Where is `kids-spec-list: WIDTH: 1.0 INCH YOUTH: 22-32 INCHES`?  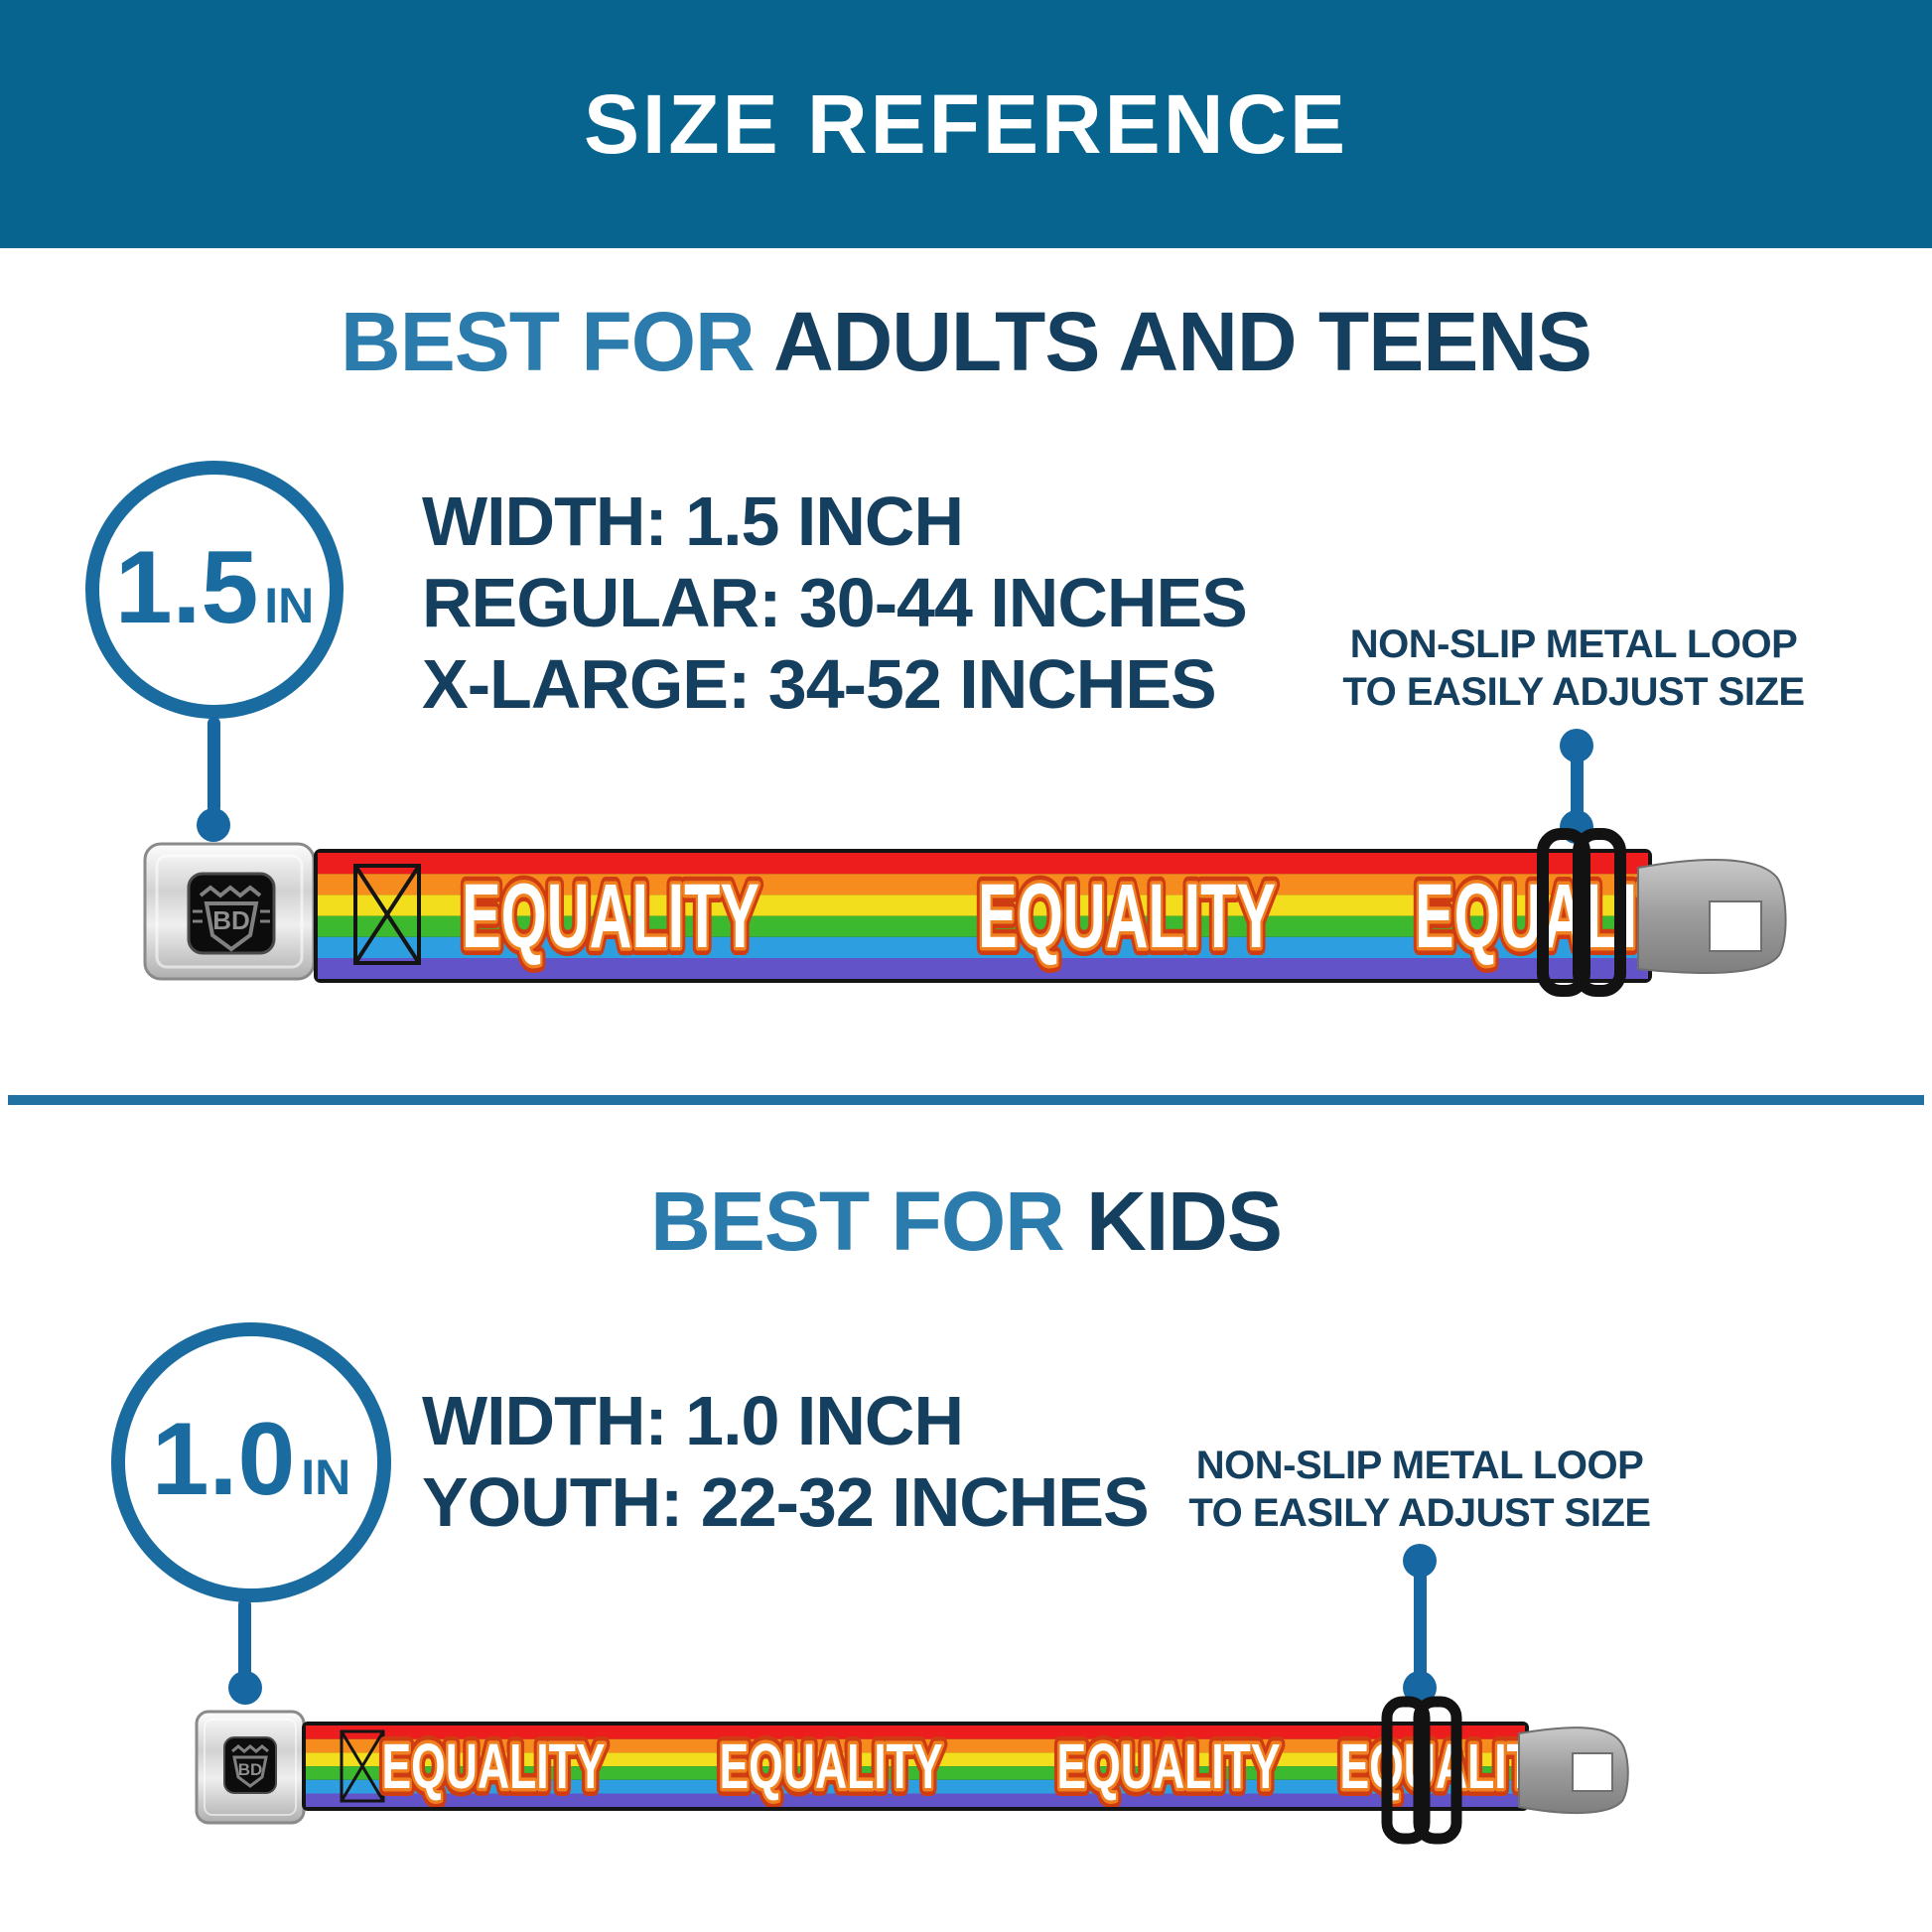
kids-spec-list: WIDTH: 1.0 INCH YOUTH: 22-32 INCHES is located at coordinates (786, 1462).